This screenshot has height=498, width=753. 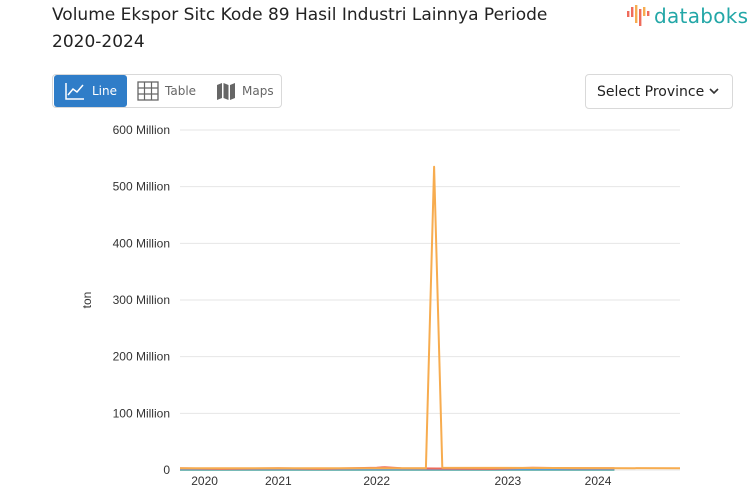 I want to click on maps-view-button: Maps, so click(x=245, y=91).